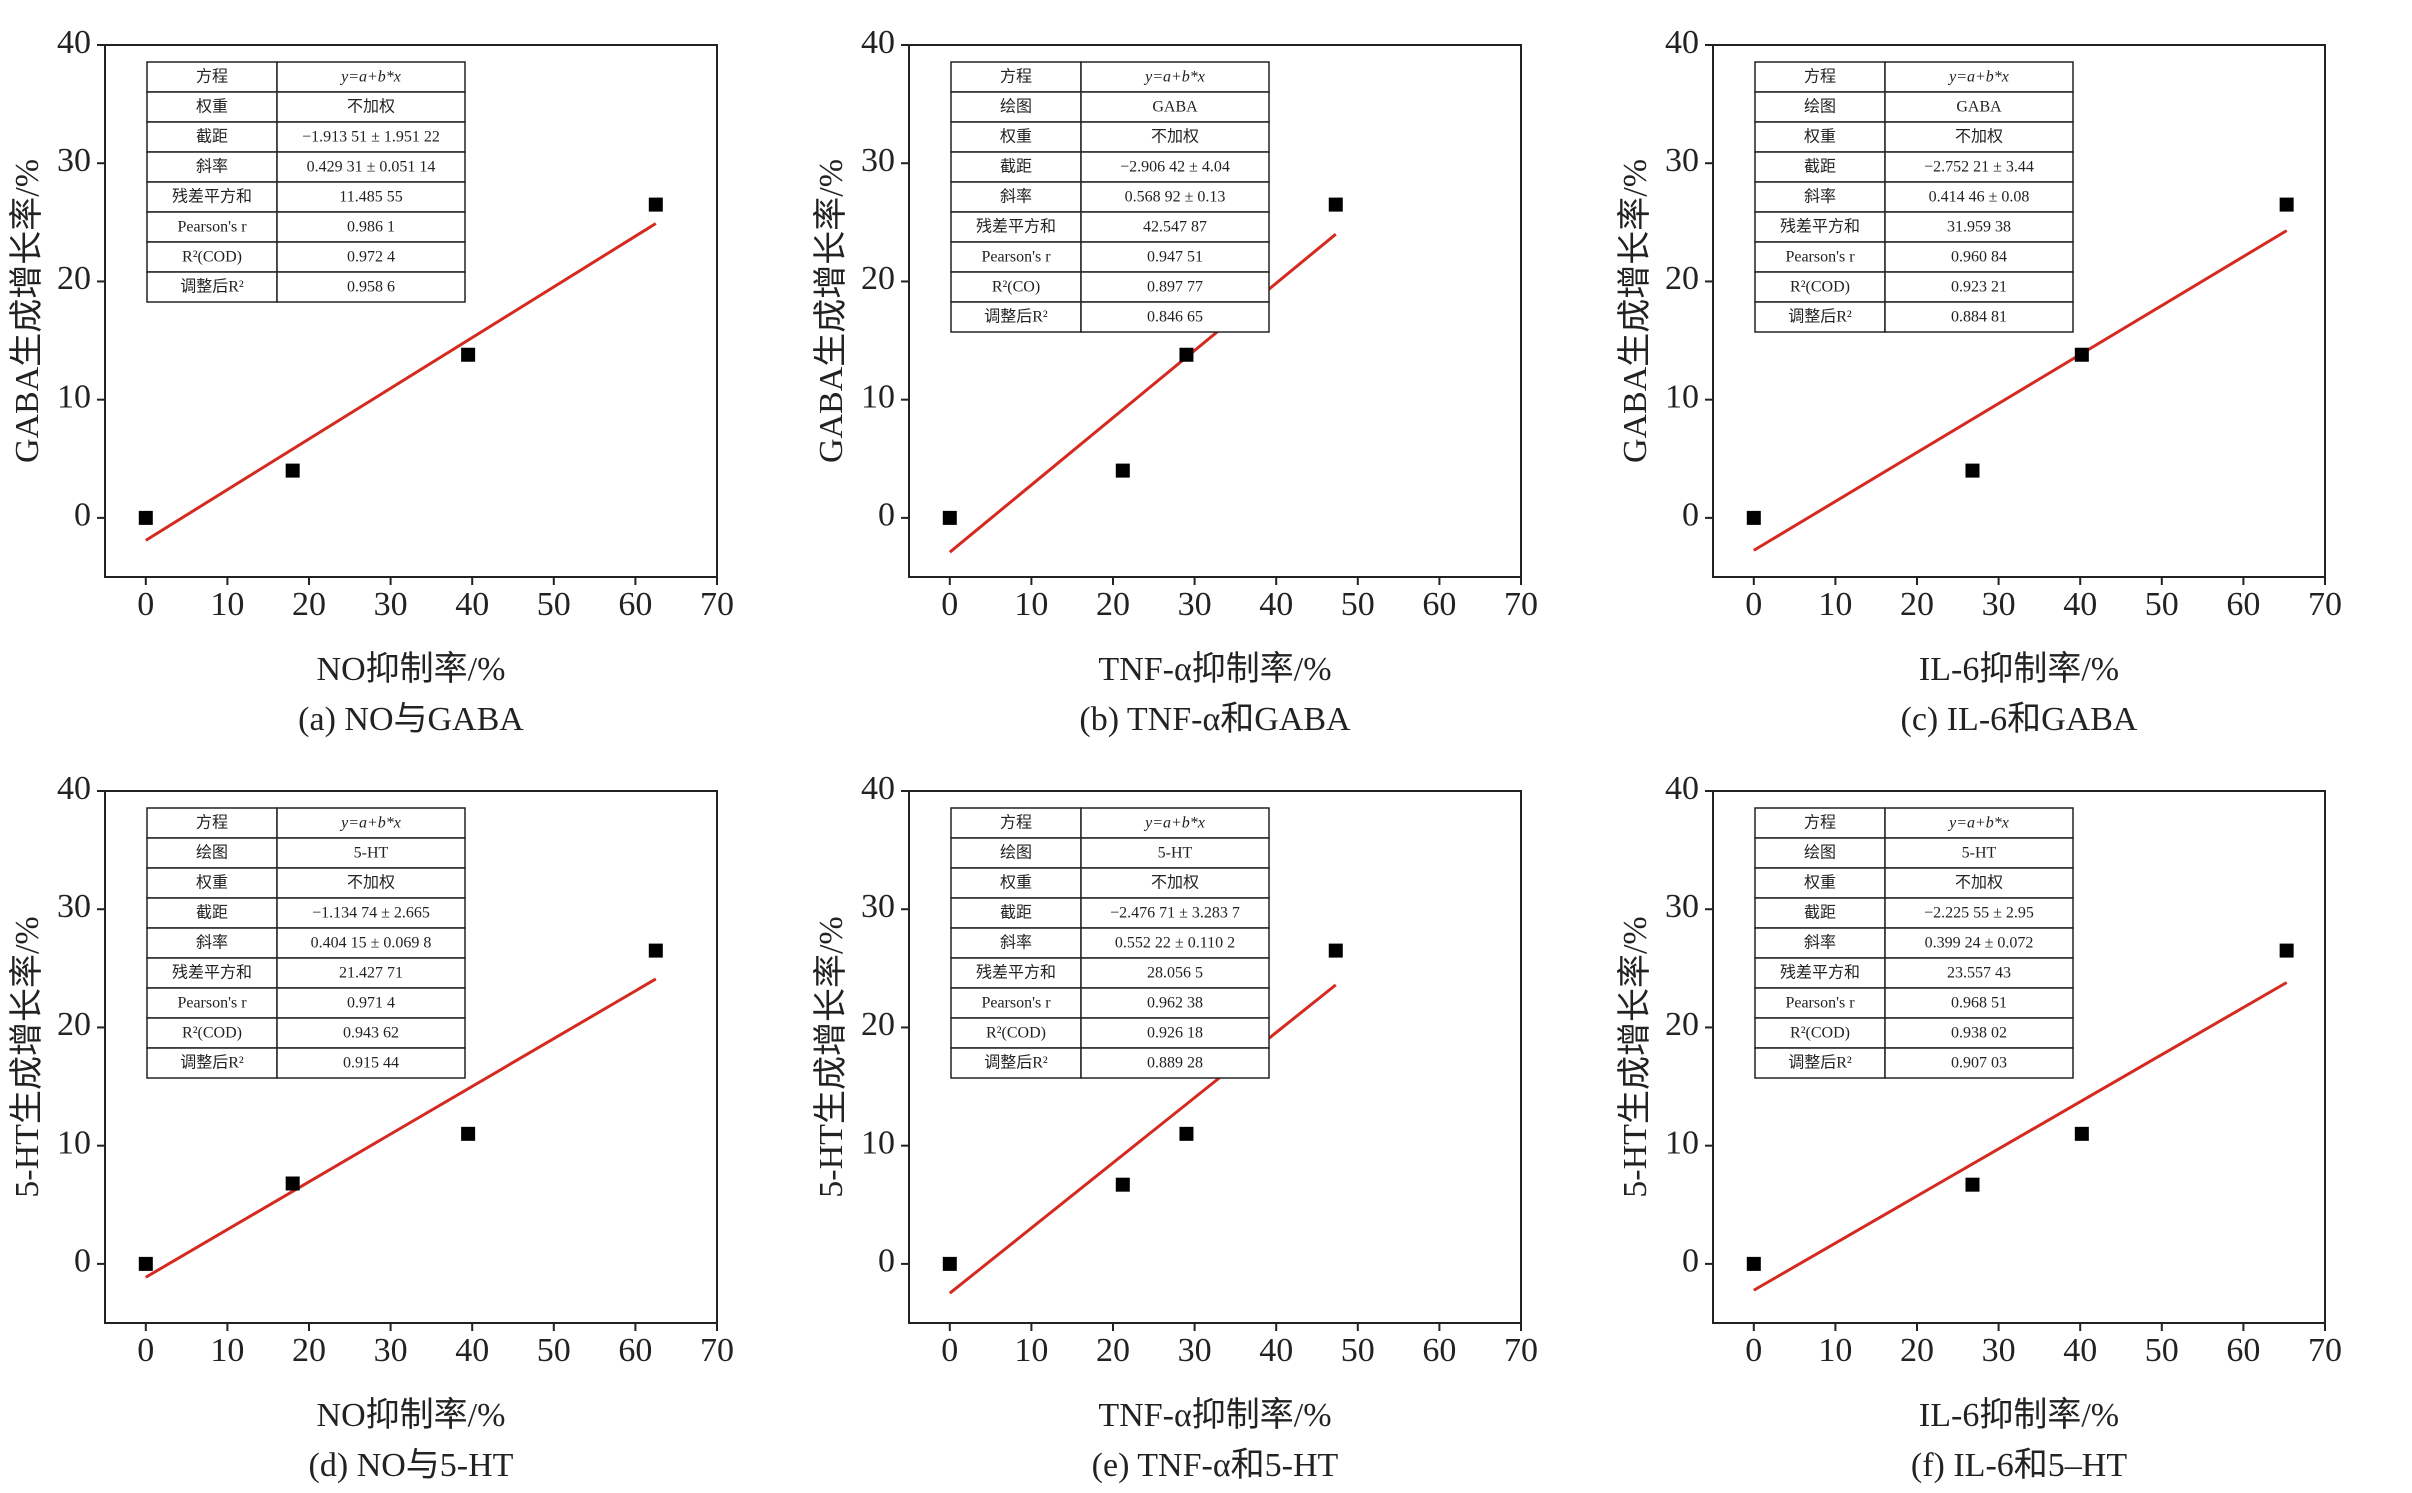  What do you see at coordinates (1175, 1063) in the screenshot?
I see `table-text: 0.889 28` at bounding box center [1175, 1063].